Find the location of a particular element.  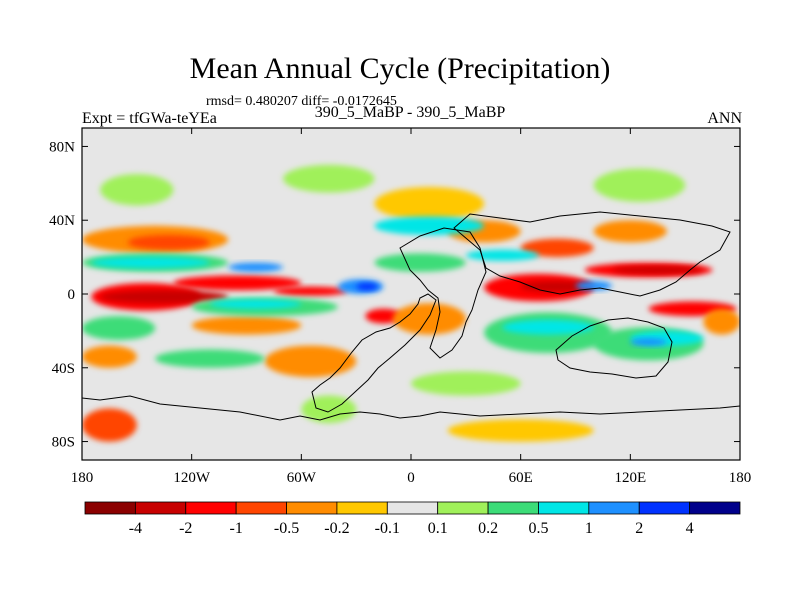

x-tick-label-0: 180 is located at coordinates (82, 478).